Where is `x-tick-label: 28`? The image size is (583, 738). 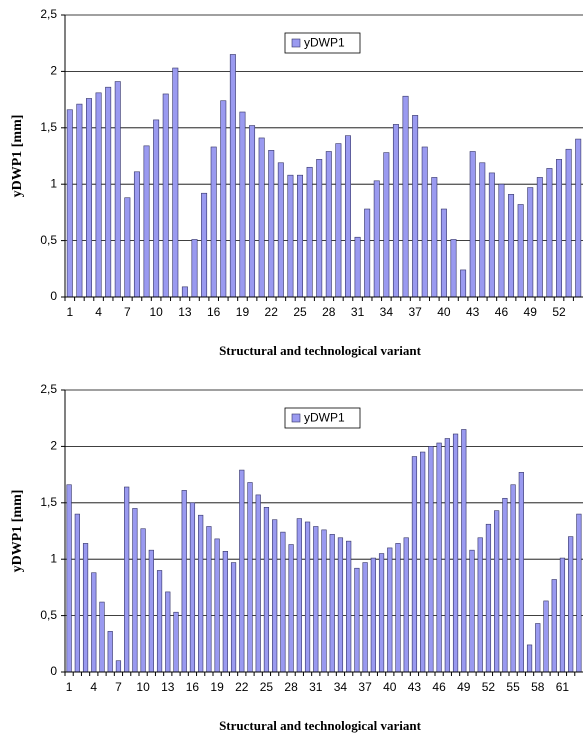 x-tick-label: 28 is located at coordinates (291, 687).